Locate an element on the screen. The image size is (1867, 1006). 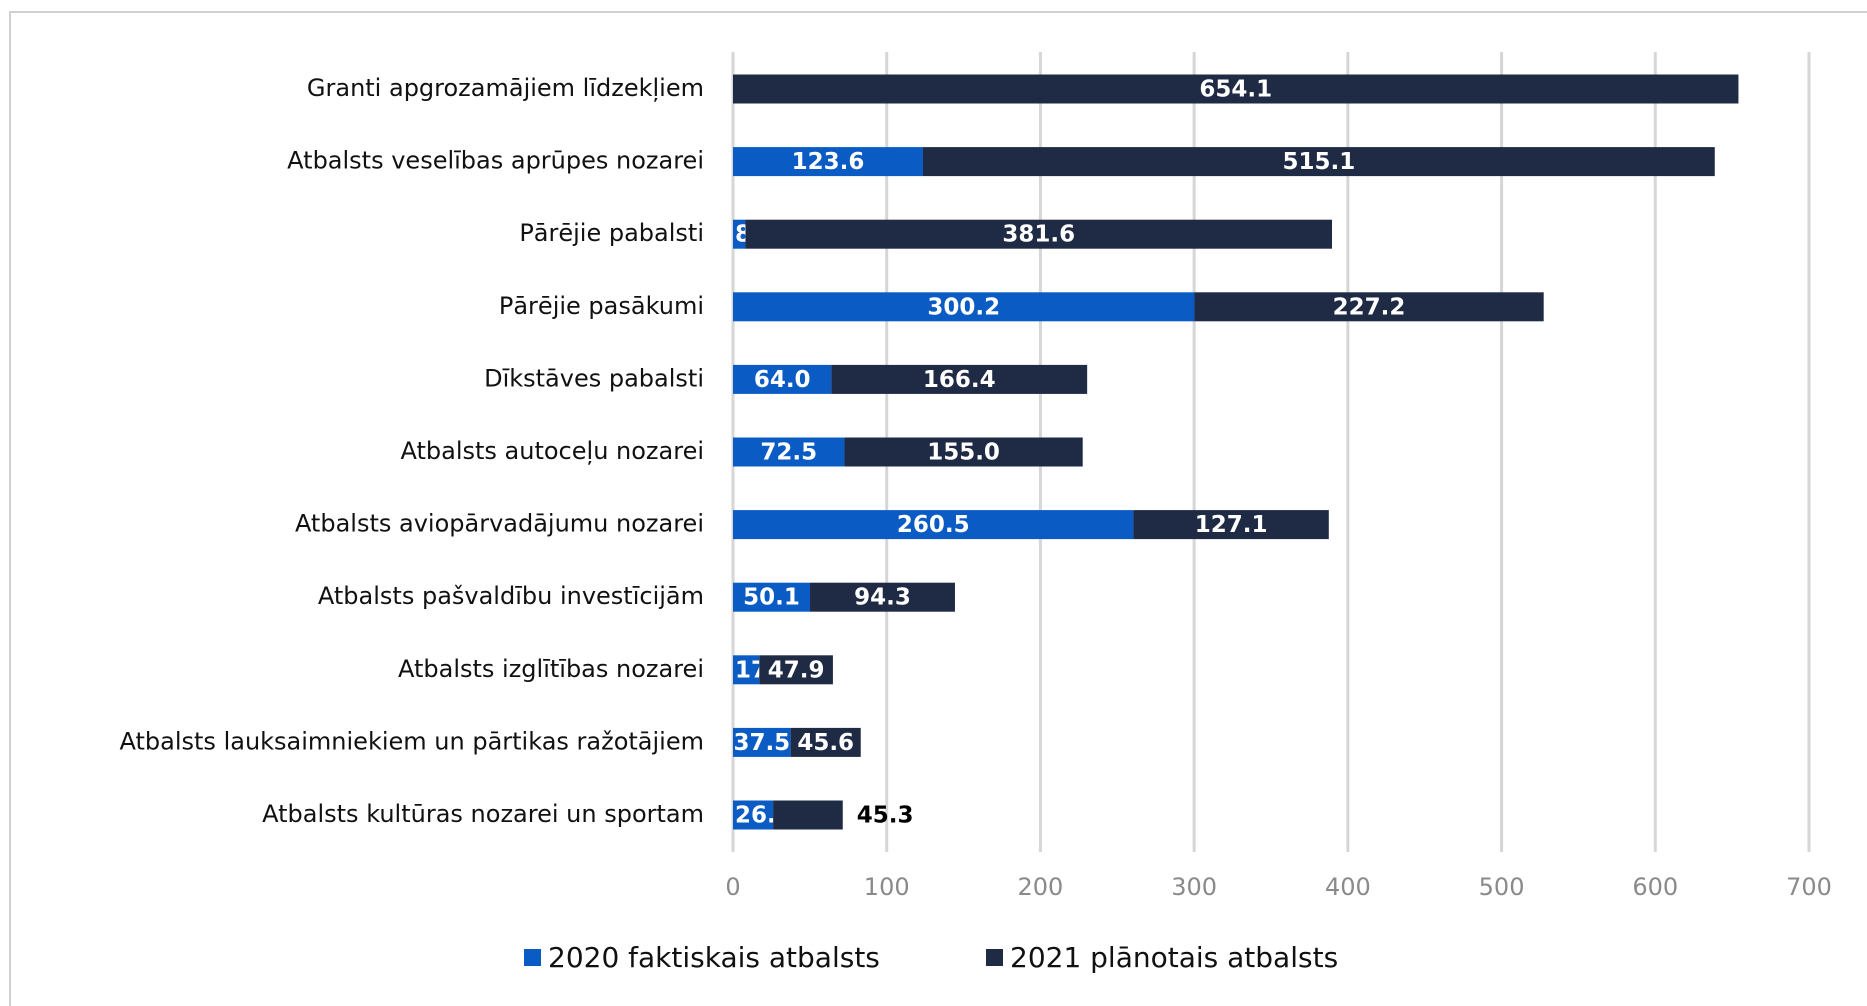
data-label: 50.1 is located at coordinates (771, 598).